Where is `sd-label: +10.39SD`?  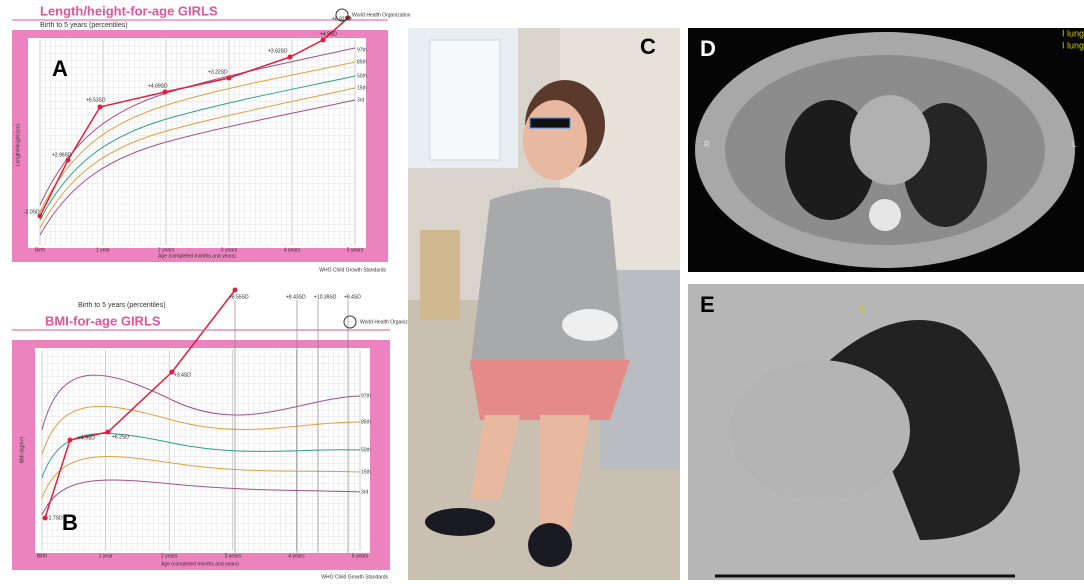
sd-label: +10.39SD is located at coordinates (325, 297).